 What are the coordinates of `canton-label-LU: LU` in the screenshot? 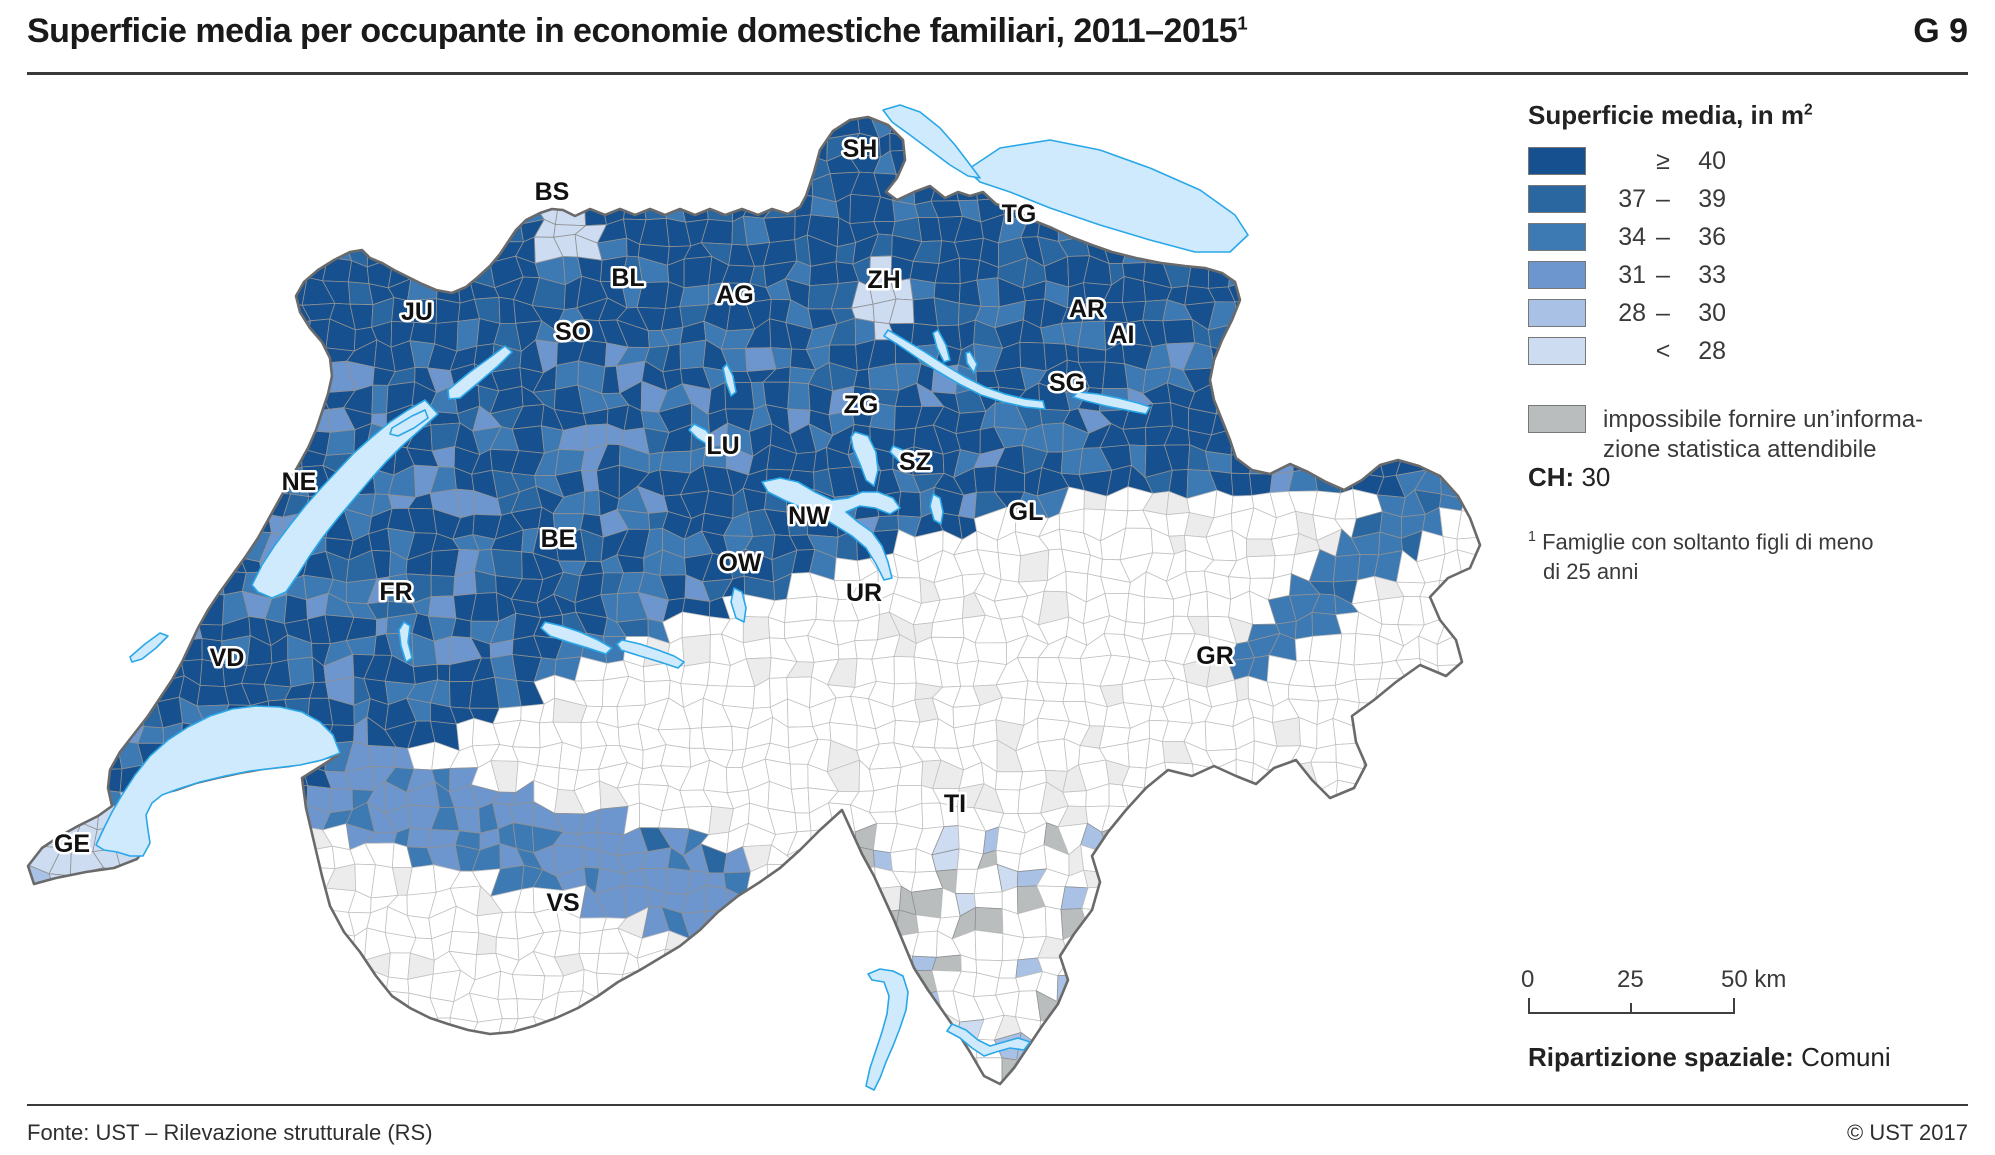 It's located at (722, 446).